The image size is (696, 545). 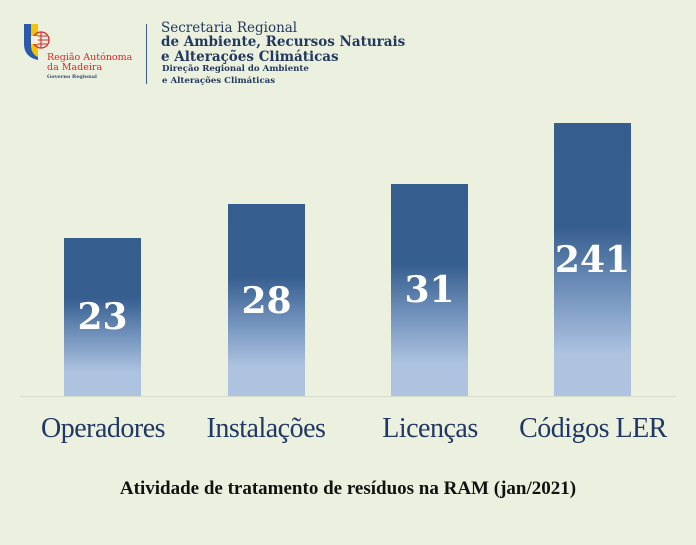 What do you see at coordinates (219, 81) in the screenshot?
I see `direction-line2: e Alterações Climáticas` at bounding box center [219, 81].